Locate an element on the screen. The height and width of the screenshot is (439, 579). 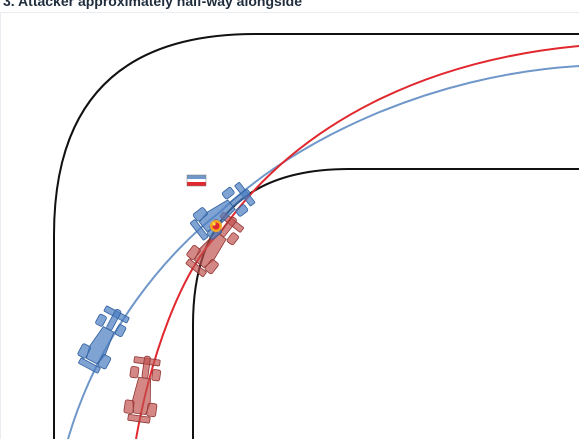
position-flag-icon is located at coordinates (196, 180).